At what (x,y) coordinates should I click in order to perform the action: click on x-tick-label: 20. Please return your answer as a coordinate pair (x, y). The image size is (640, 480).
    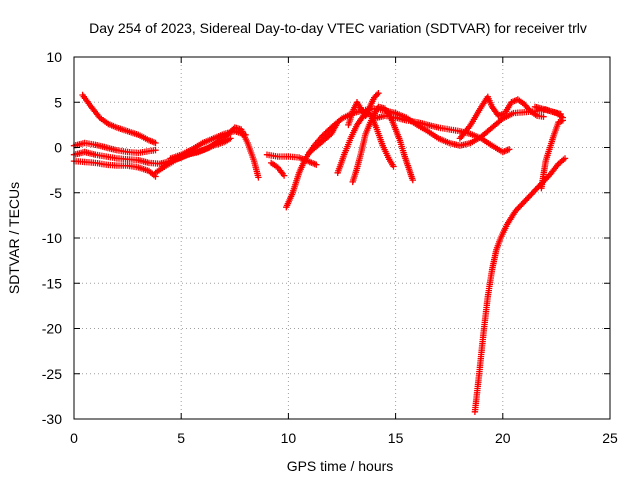
    Looking at the image, I should click on (503, 438).